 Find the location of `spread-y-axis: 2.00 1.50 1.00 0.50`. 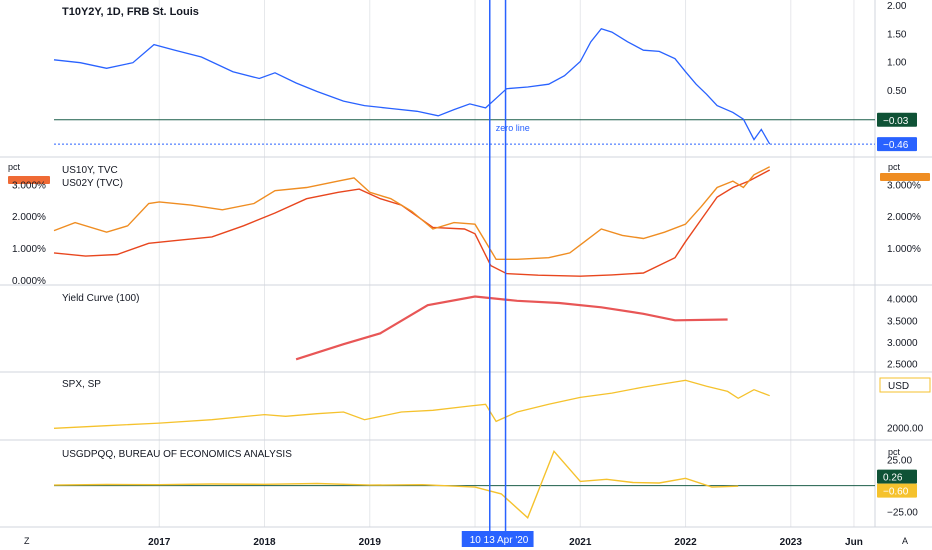

spread-y-axis: 2.00 1.50 1.00 0.50 is located at coordinates (897, 49).